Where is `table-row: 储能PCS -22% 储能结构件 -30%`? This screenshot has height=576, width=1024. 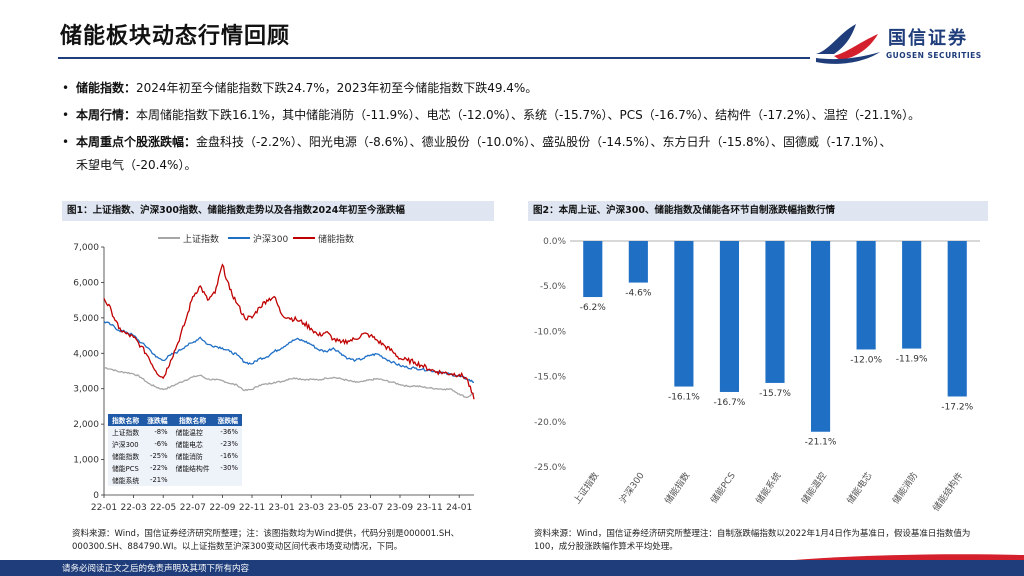 table-row: 储能PCS -22% 储能结构件 -30% is located at coordinates (175, 468).